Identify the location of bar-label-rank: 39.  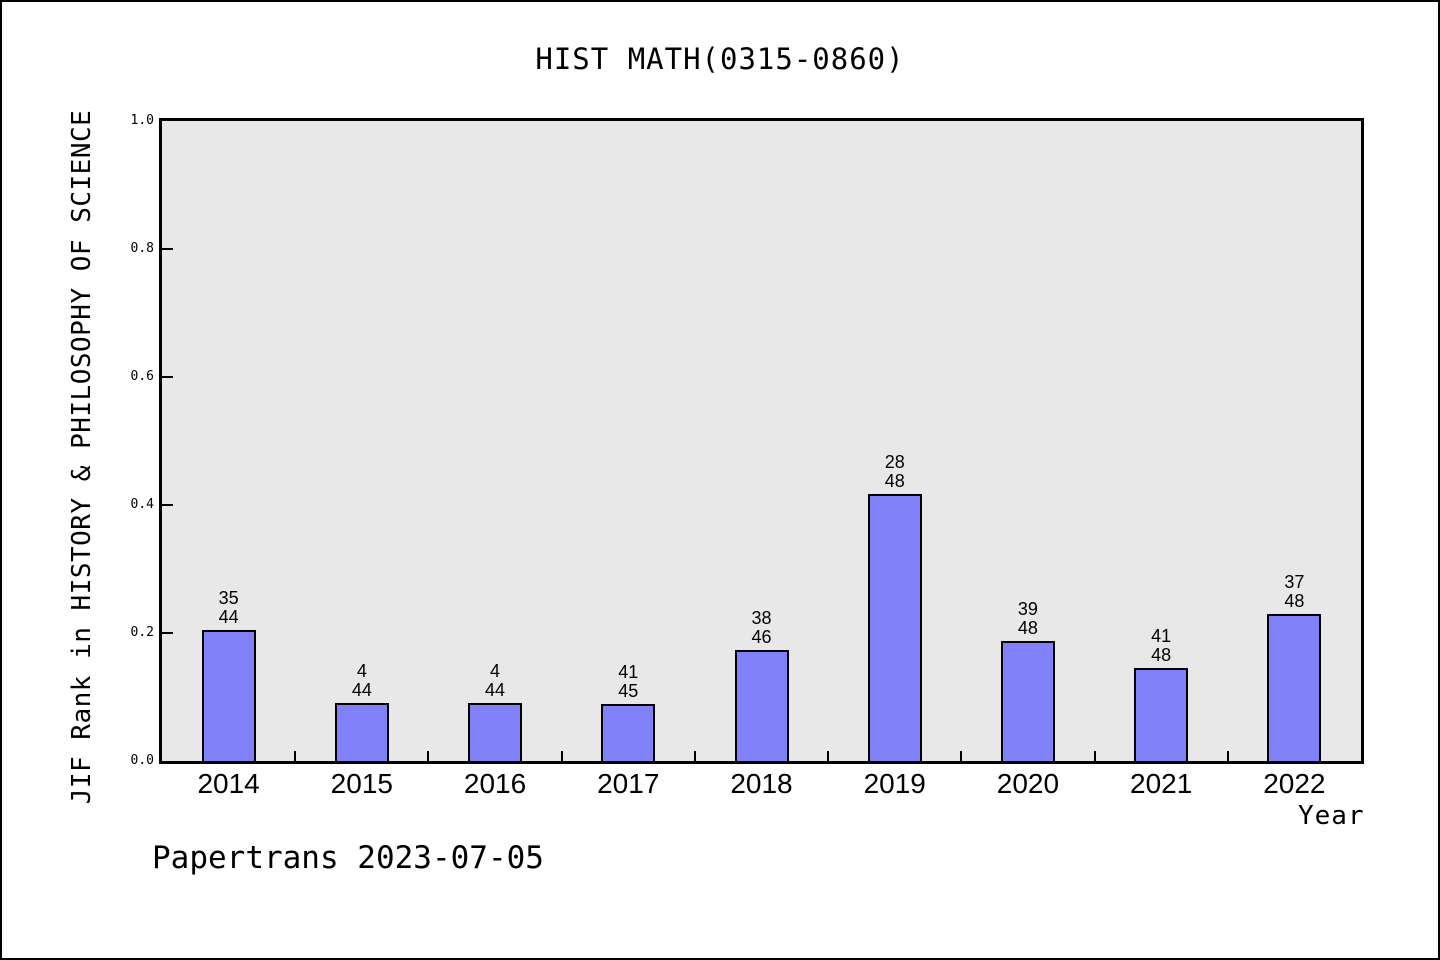
(1027, 609).